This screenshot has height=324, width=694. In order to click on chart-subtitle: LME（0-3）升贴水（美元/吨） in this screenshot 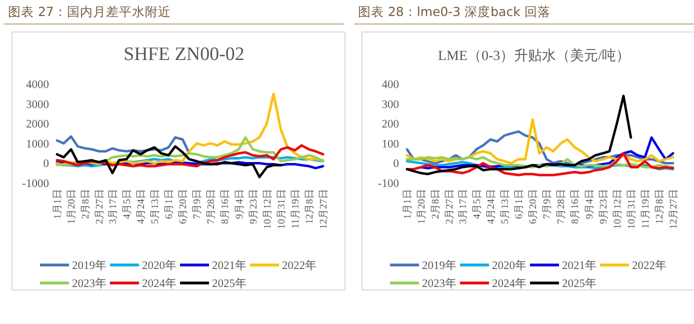, I will do `click(534, 56)`.